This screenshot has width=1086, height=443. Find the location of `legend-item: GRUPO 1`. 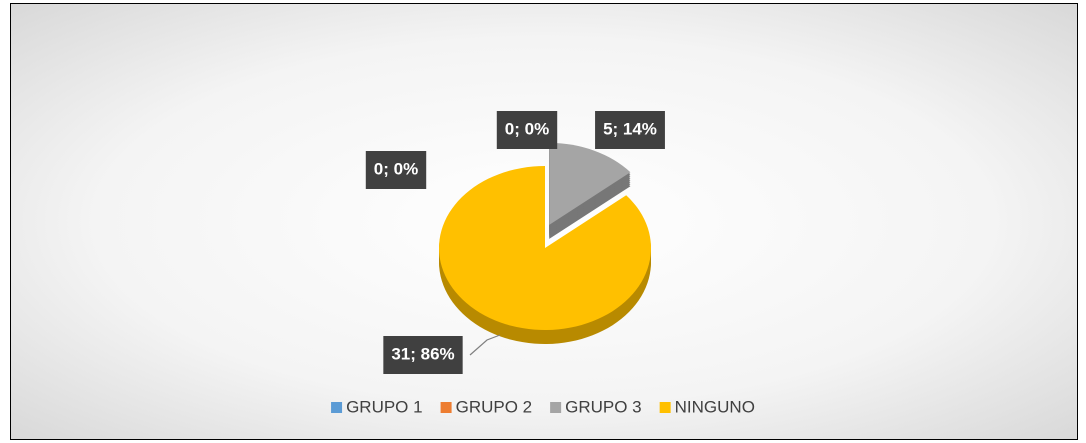

legend-item: GRUPO 1 is located at coordinates (377, 406).